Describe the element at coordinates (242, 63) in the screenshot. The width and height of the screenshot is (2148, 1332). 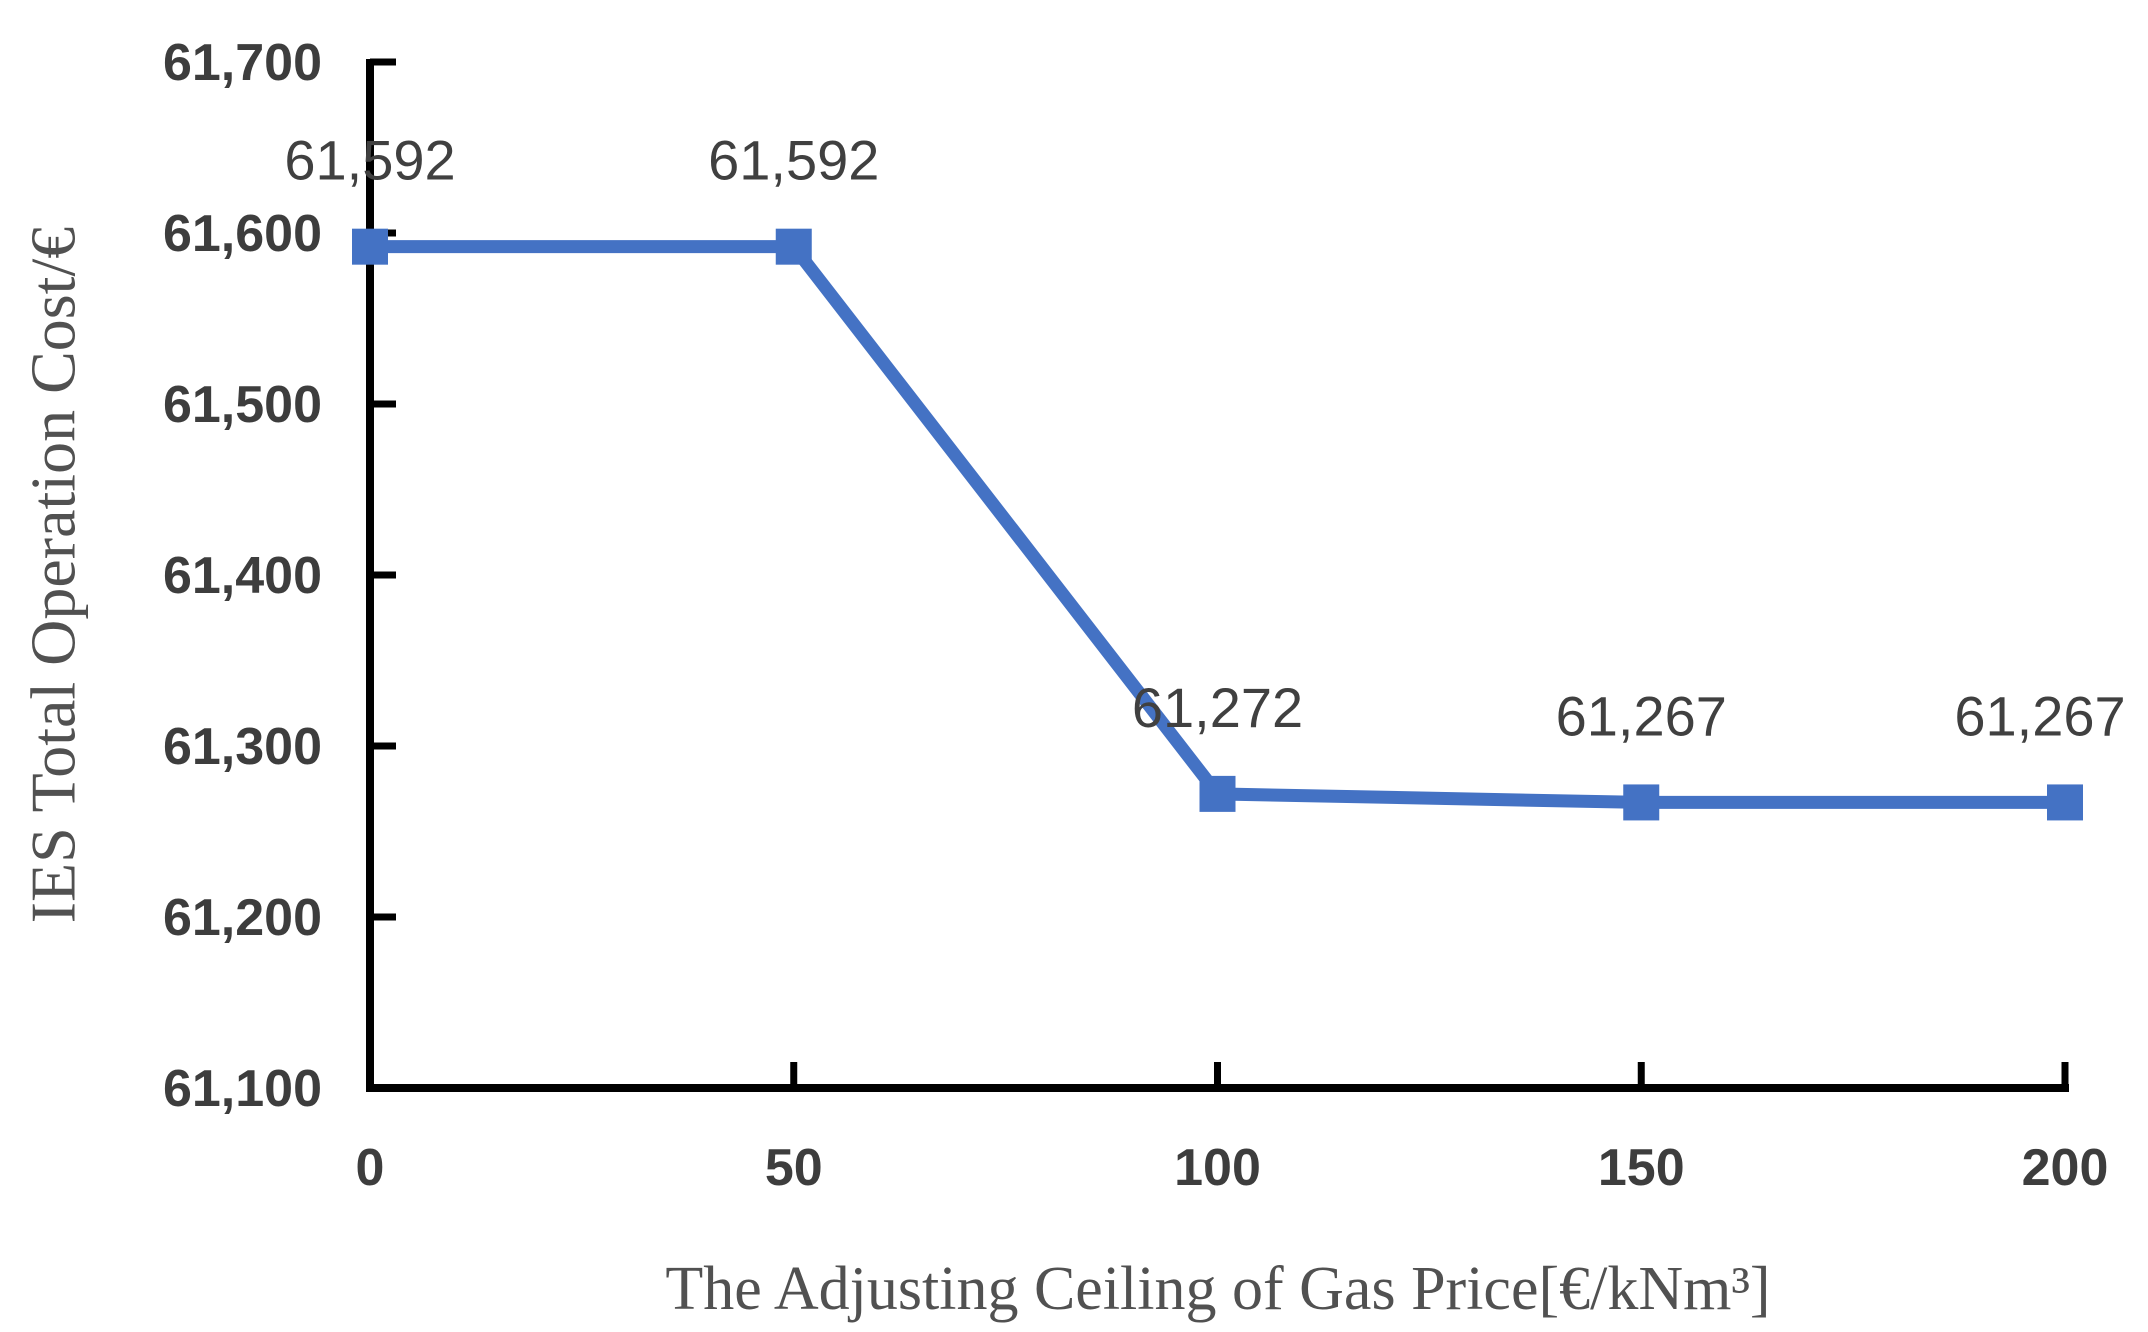
I see `y-tick-label: 61,700` at that location.